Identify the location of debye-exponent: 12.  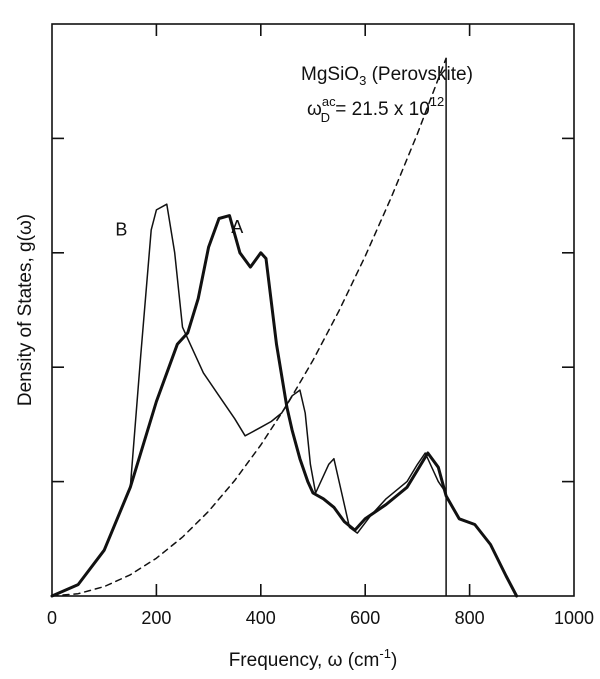
(437, 101).